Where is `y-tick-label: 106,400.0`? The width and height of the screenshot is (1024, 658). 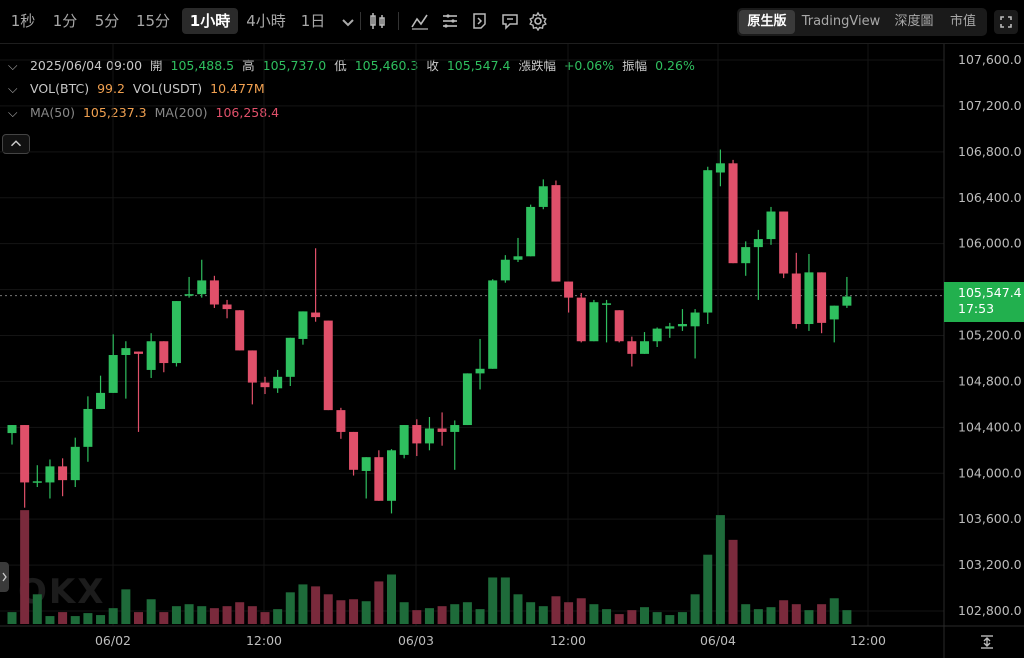 y-tick-label: 106,400.0 is located at coordinates (990, 197).